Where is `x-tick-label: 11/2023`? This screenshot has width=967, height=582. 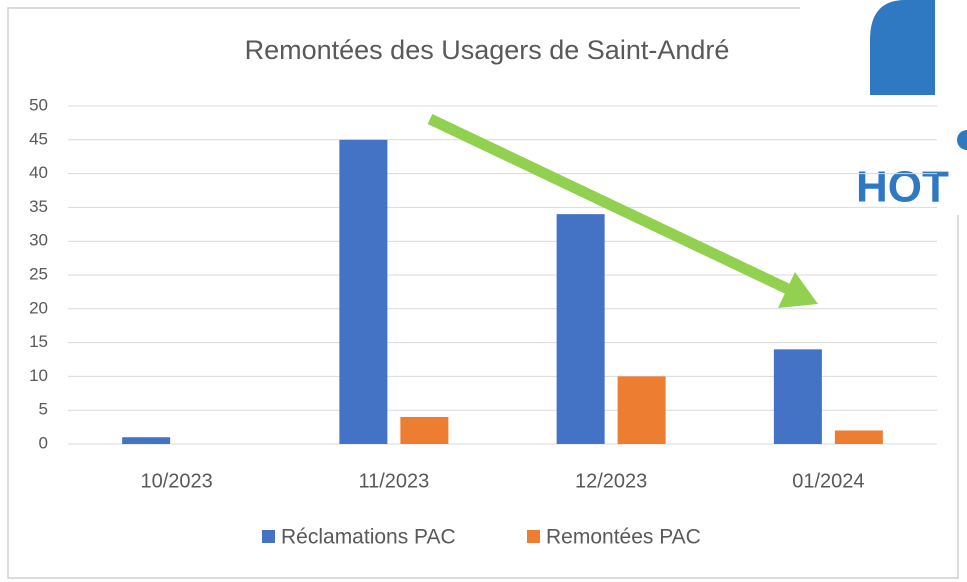
x-tick-label: 11/2023 is located at coordinates (393, 481).